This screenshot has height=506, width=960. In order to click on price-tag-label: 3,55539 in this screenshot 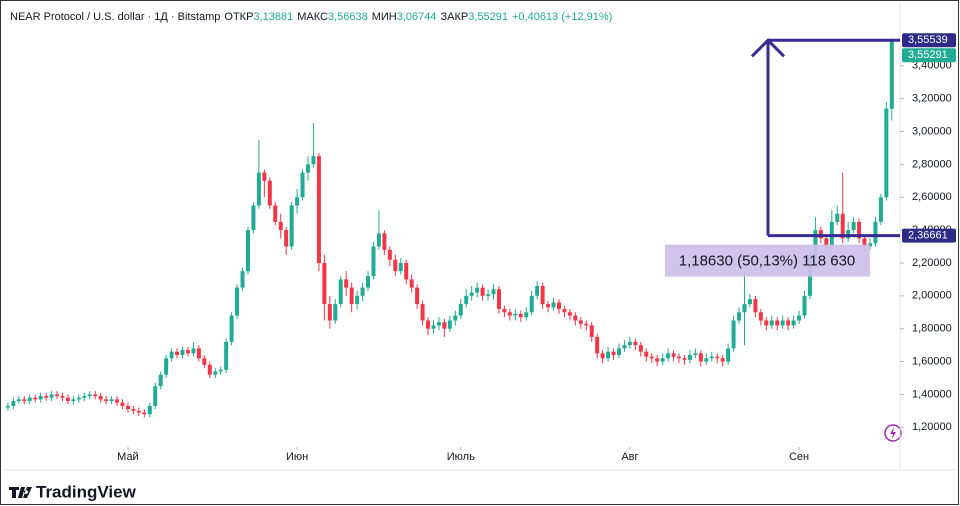, I will do `click(928, 40)`.